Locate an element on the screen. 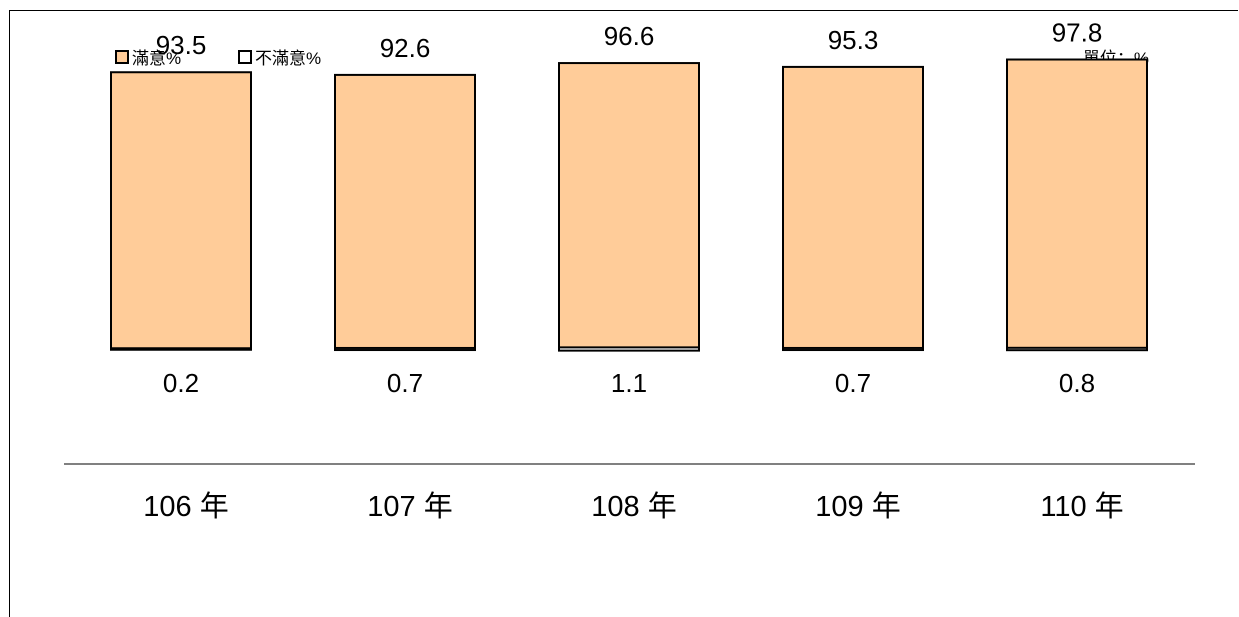 This screenshot has width=1239, height=617. x-tick-label: 108 年 is located at coordinates (633, 506).